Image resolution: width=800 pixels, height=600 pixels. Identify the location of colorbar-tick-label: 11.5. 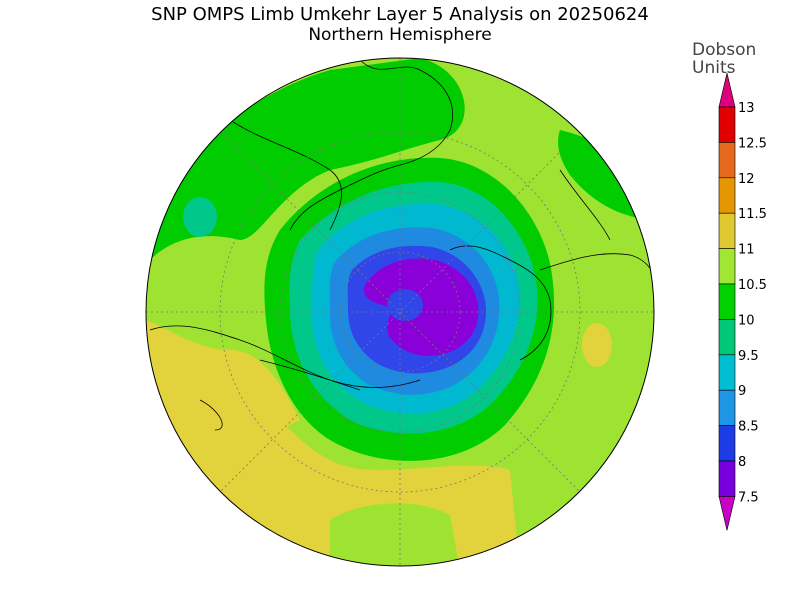
(752, 214).